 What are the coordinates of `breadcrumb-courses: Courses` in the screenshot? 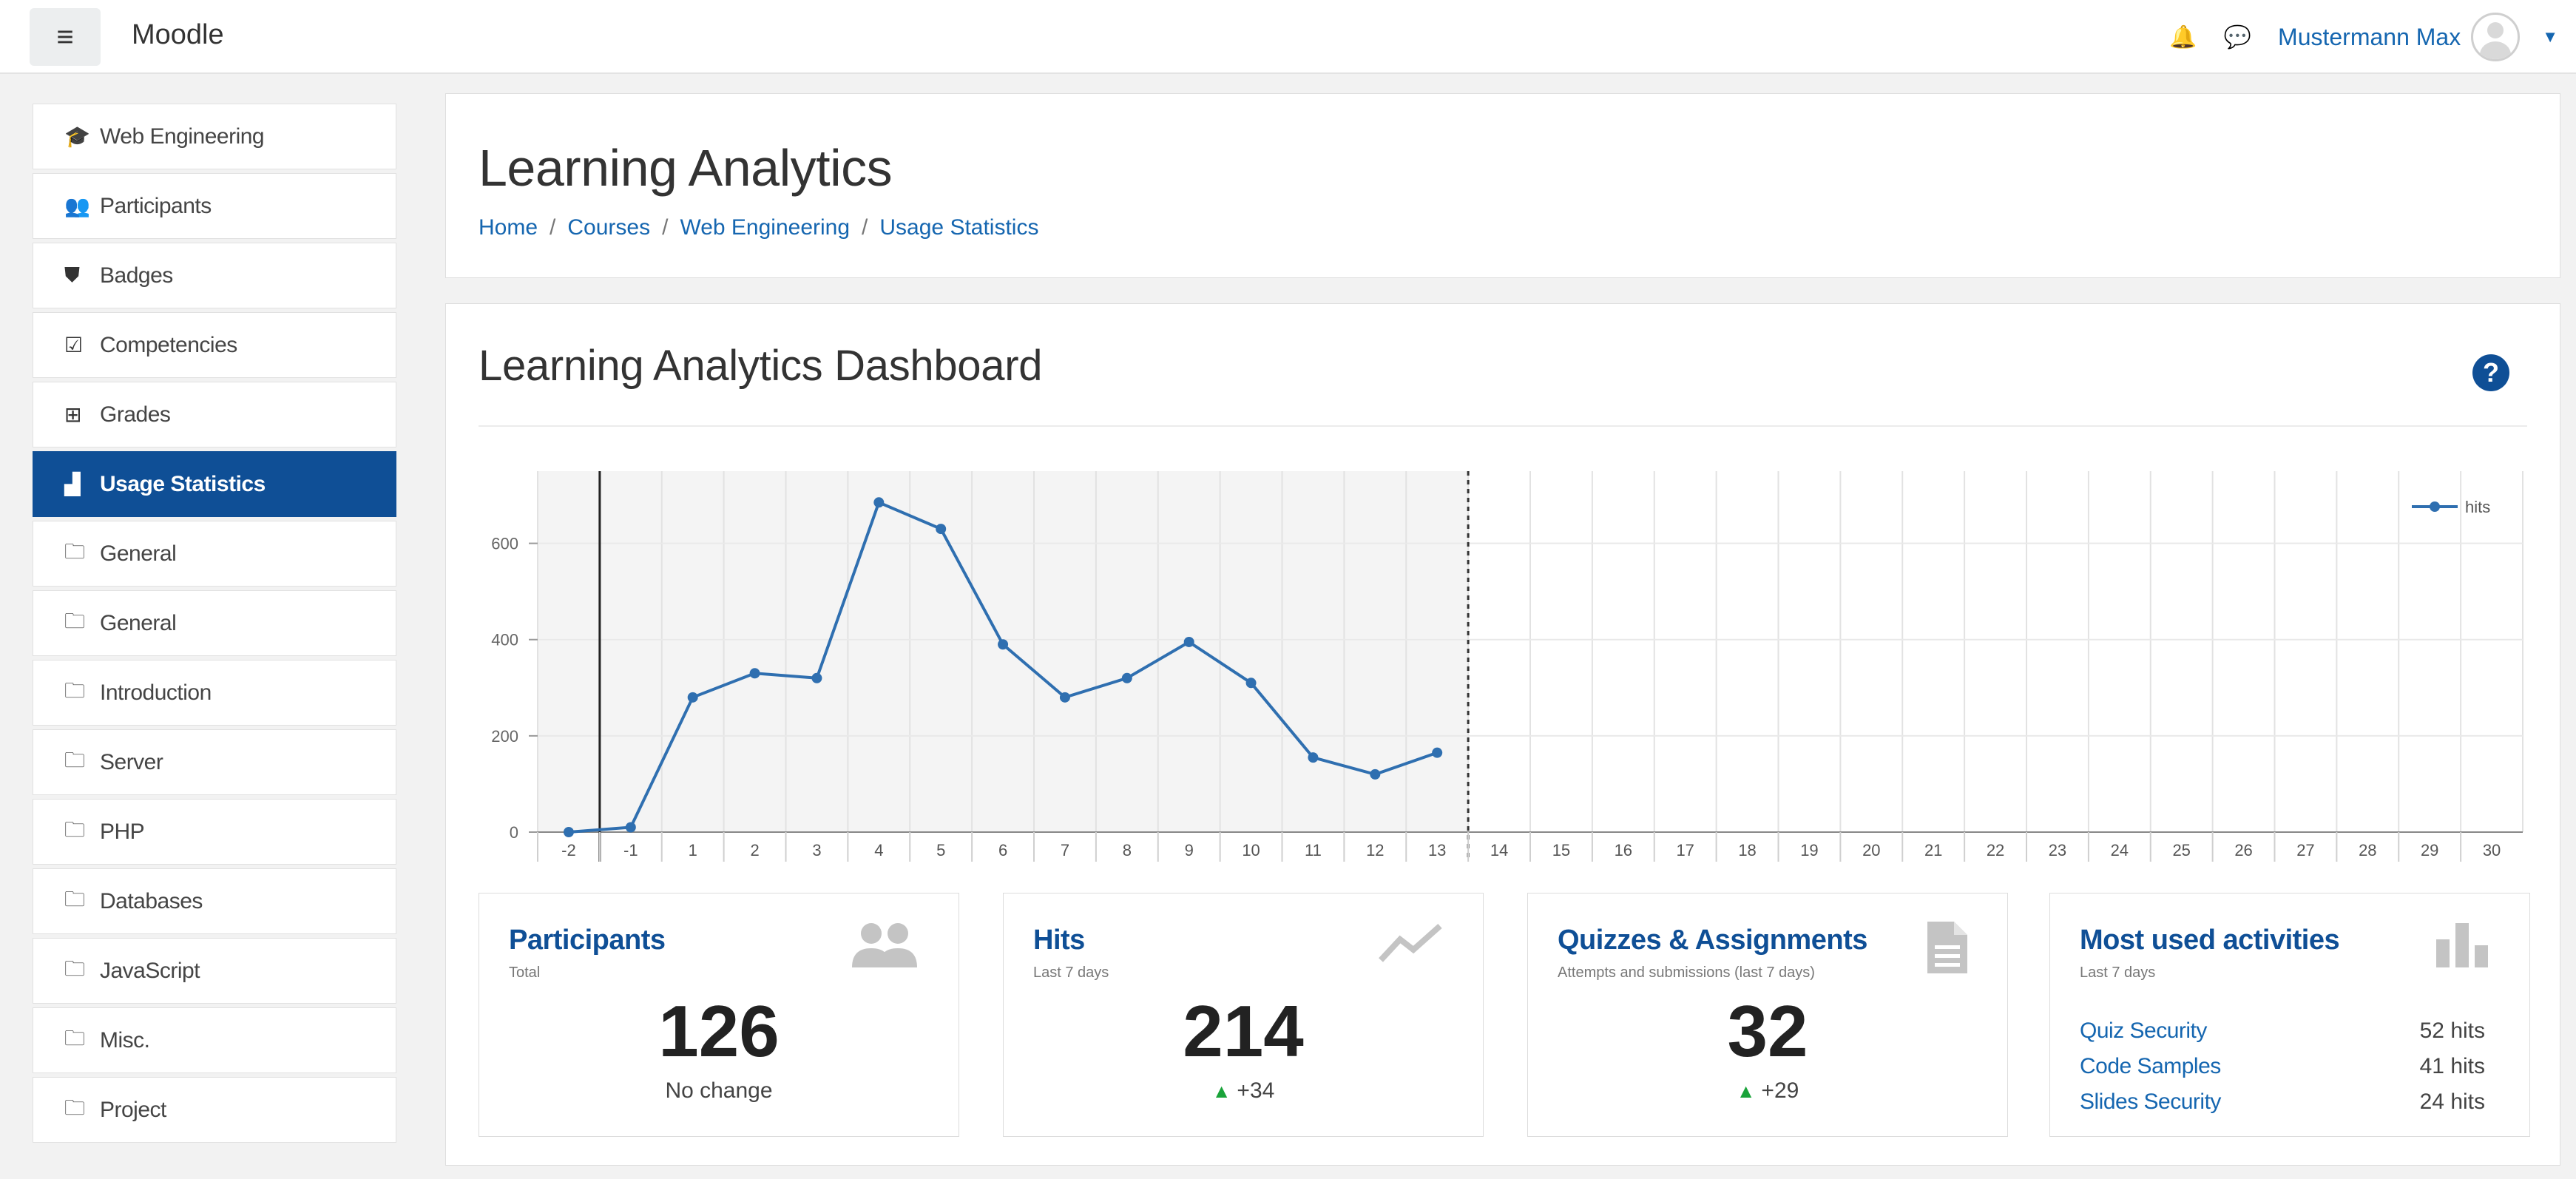 It's located at (609, 227).